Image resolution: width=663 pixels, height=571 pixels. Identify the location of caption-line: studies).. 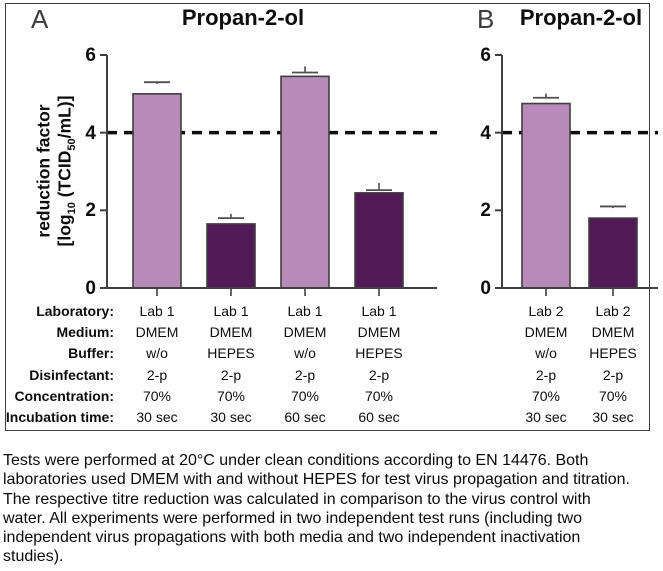
(33, 557).